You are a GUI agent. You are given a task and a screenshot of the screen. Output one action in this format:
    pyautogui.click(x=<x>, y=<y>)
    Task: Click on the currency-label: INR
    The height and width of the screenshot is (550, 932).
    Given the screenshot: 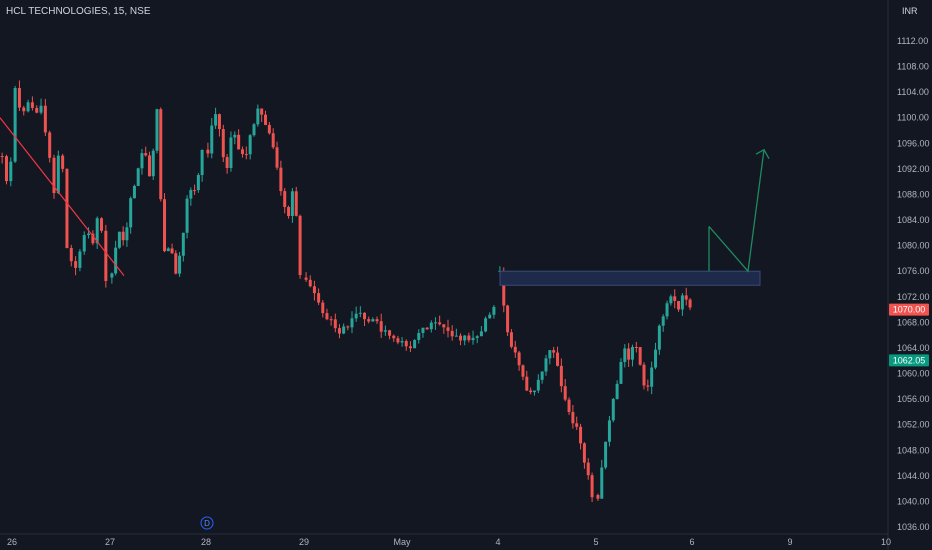 What is the action you would take?
    pyautogui.click(x=910, y=11)
    